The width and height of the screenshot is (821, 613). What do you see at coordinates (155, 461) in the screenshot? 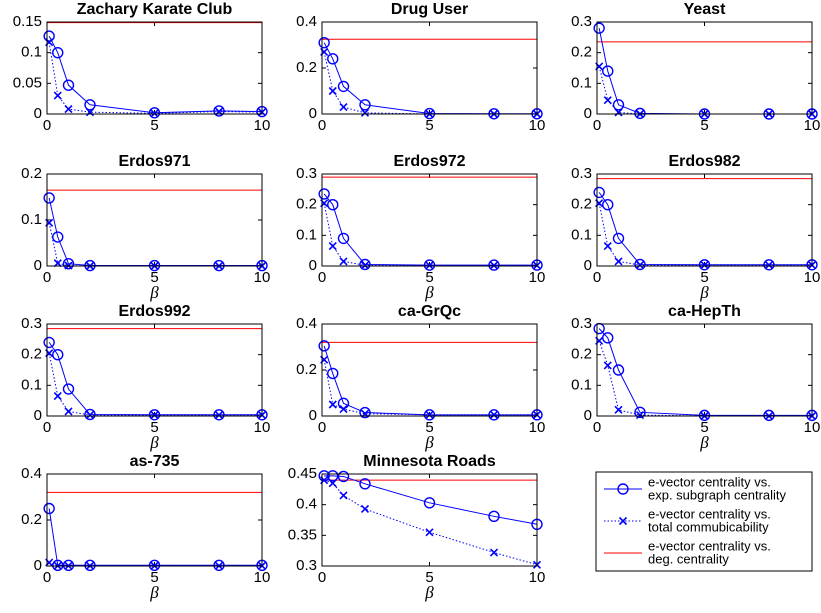
I see `subplot-title: as-735` at bounding box center [155, 461].